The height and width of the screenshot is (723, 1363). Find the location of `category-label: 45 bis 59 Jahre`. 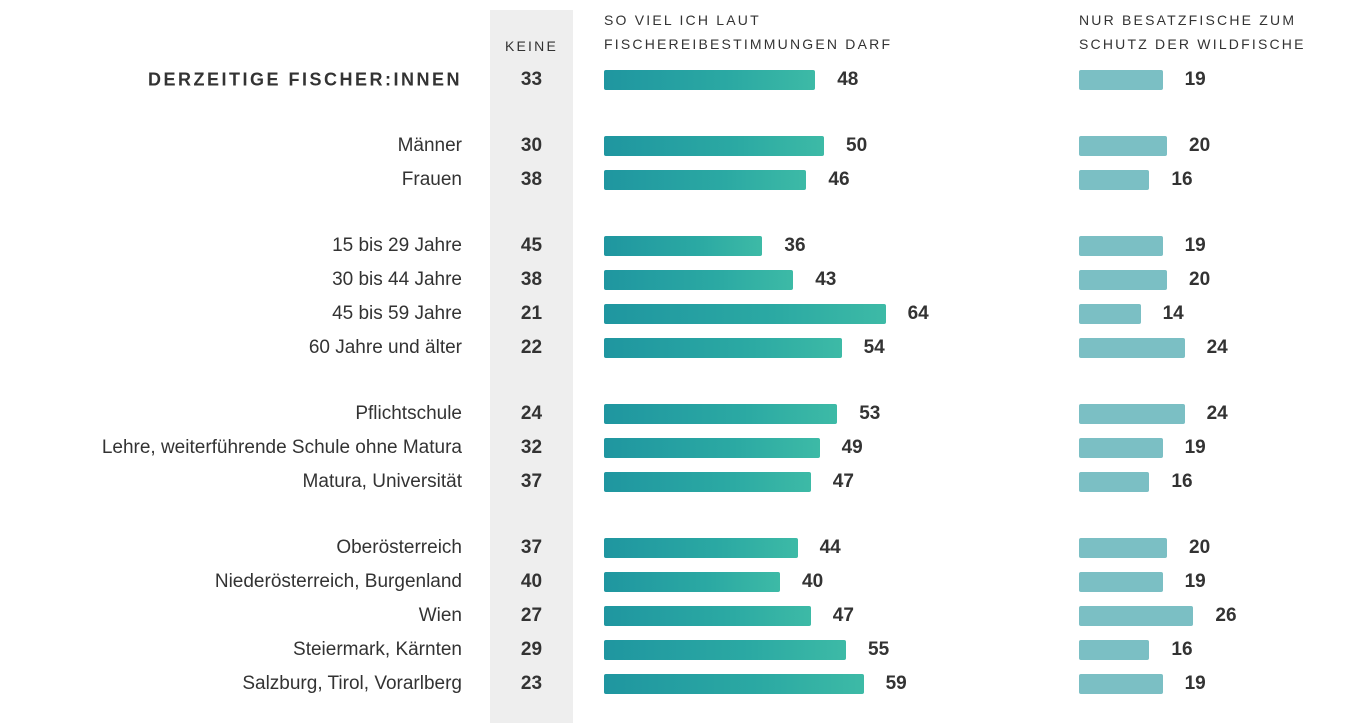

category-label: 45 bis 59 Jahre is located at coordinates (397, 313).